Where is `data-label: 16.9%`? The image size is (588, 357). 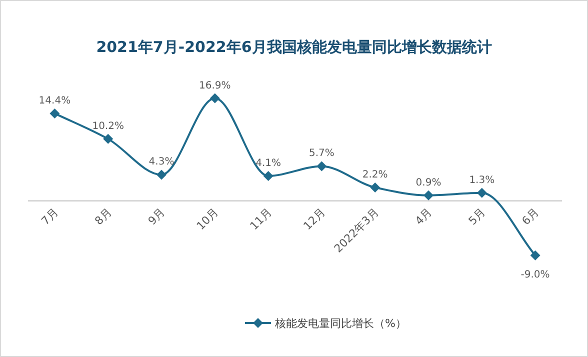
data-label: 16.9% is located at coordinates (215, 86).